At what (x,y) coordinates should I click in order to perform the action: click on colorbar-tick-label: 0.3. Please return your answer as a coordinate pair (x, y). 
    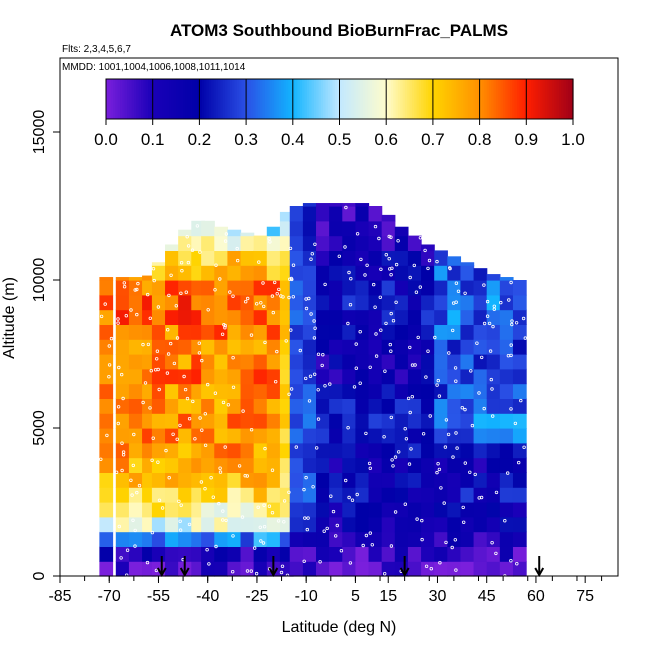
    Looking at the image, I should click on (246, 139).